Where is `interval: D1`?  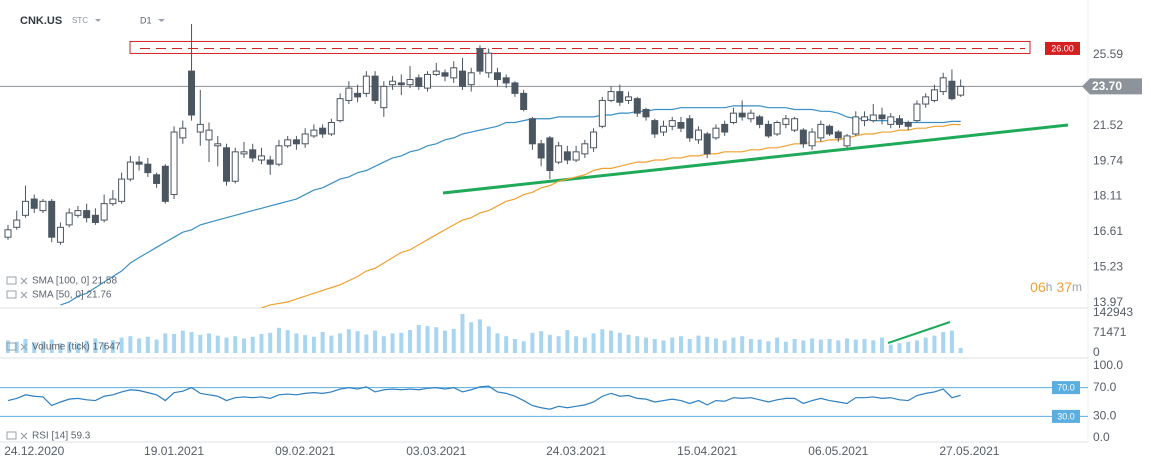
interval: D1 is located at coordinates (146, 20).